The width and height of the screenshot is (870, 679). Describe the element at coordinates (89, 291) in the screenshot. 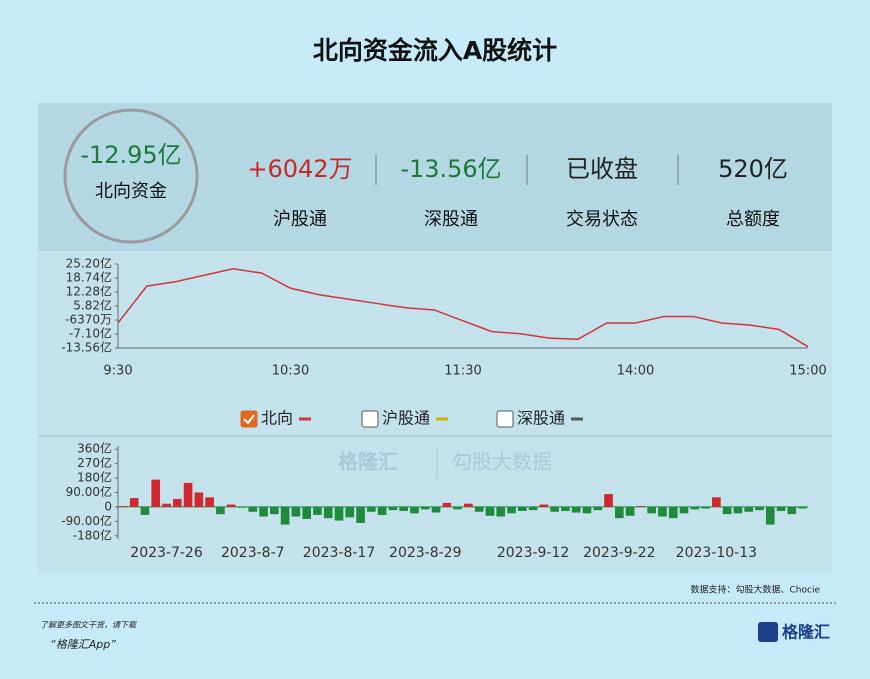

I see `y-tick-label: 12.28亿` at that location.